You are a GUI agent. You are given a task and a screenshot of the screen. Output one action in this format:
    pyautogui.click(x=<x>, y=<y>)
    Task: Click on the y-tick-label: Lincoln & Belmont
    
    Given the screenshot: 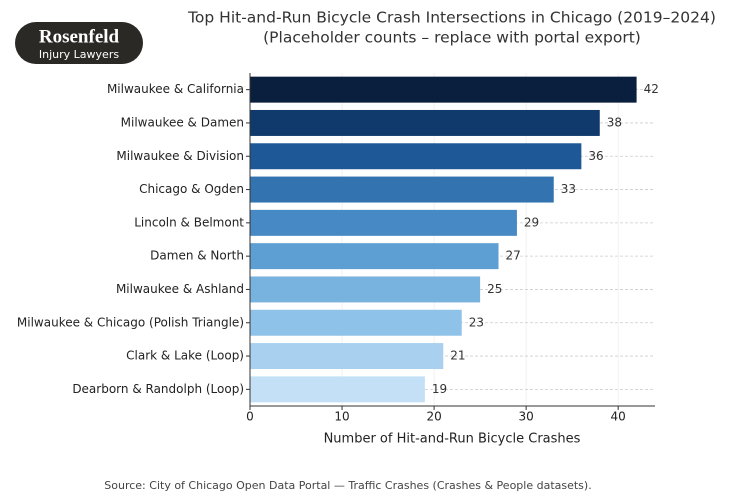 What is the action you would take?
    pyautogui.click(x=189, y=222)
    